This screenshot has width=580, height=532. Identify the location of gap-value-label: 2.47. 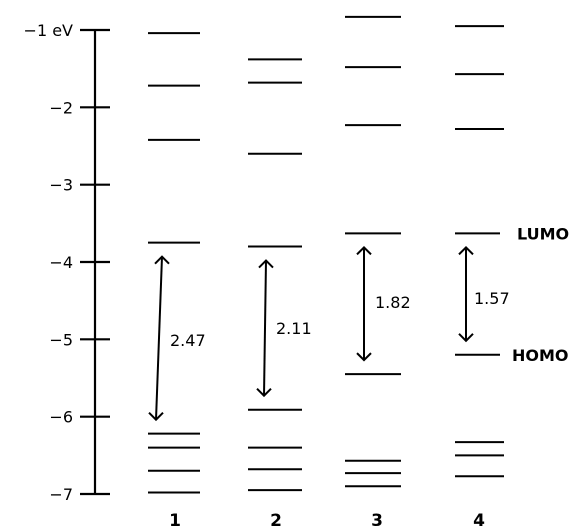
(188, 340).